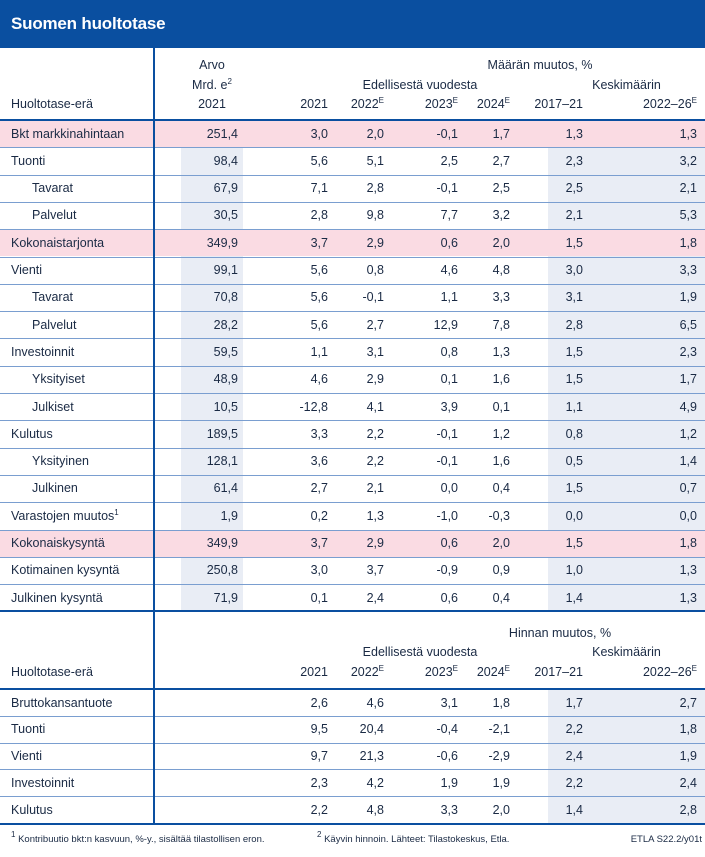 The image size is (705, 857). What do you see at coordinates (375, 702) in the screenshot?
I see `row-cell-2: 4,6` at bounding box center [375, 702].